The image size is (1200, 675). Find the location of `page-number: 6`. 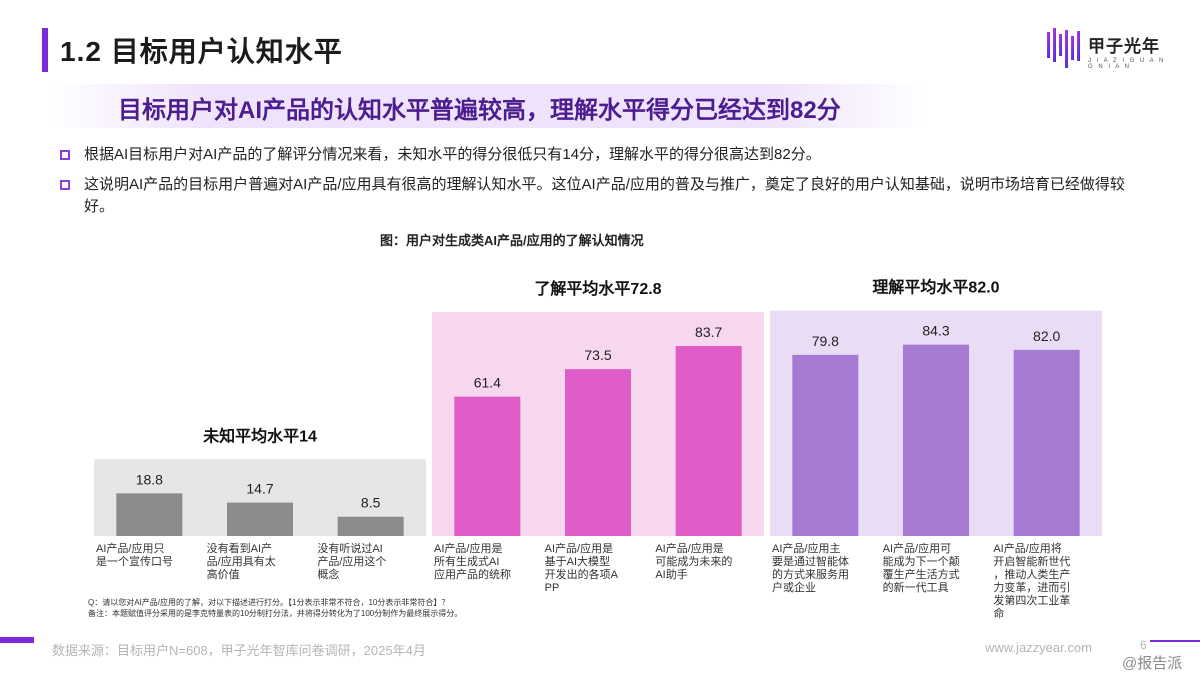

page-number: 6 is located at coordinates (1143, 645).